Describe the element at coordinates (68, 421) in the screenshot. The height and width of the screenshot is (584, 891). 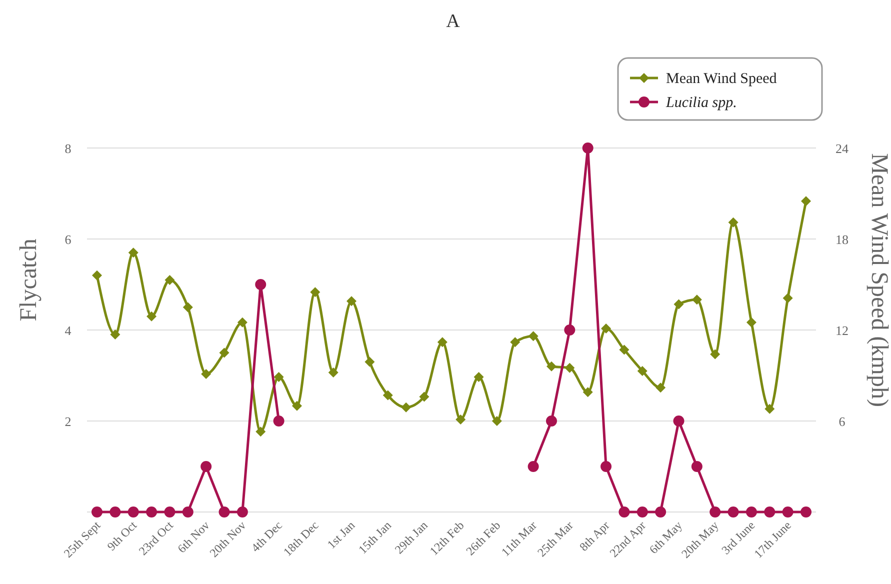
I see `y-tick-label: 2` at that location.